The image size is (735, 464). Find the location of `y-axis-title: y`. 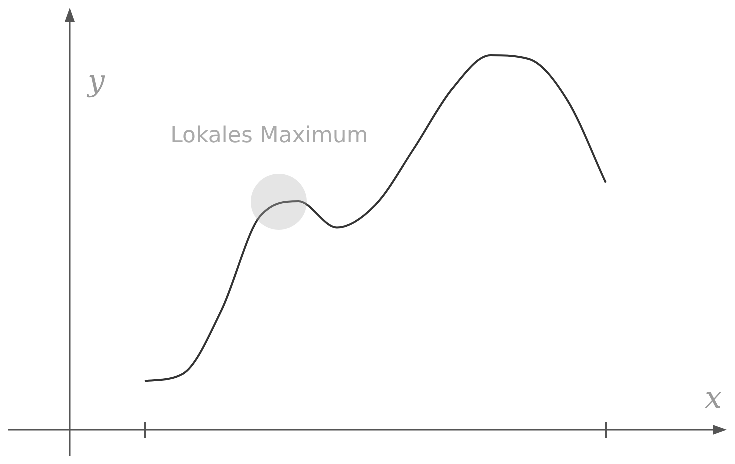

y-axis-title: y is located at coordinates (96, 81).